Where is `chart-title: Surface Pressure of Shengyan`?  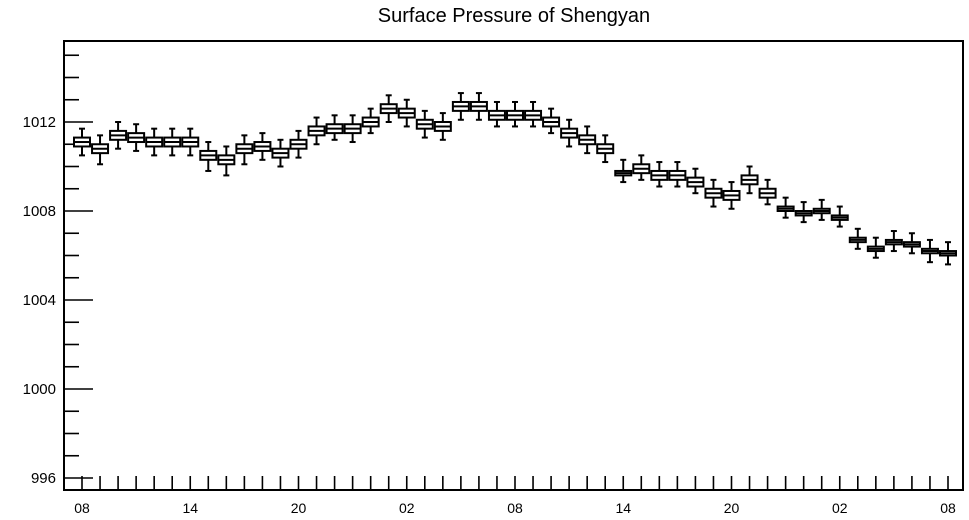 chart-title: Surface Pressure of Shengyan is located at coordinates (514, 16).